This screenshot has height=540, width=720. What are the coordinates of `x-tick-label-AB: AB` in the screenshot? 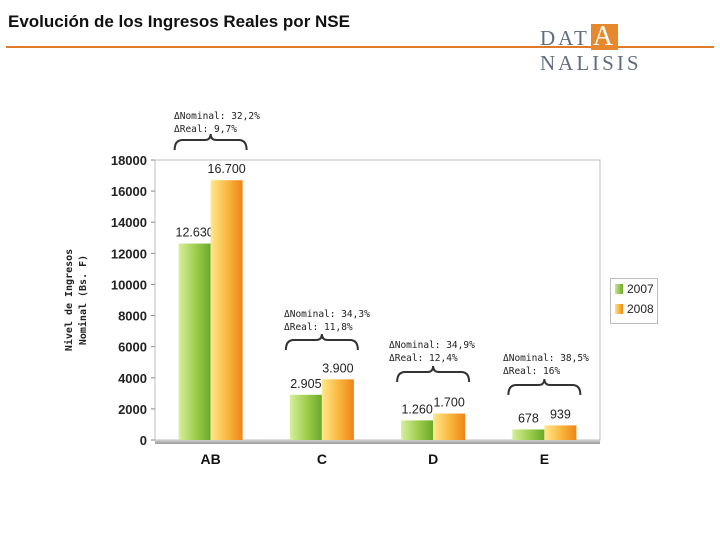 It's located at (211, 459).